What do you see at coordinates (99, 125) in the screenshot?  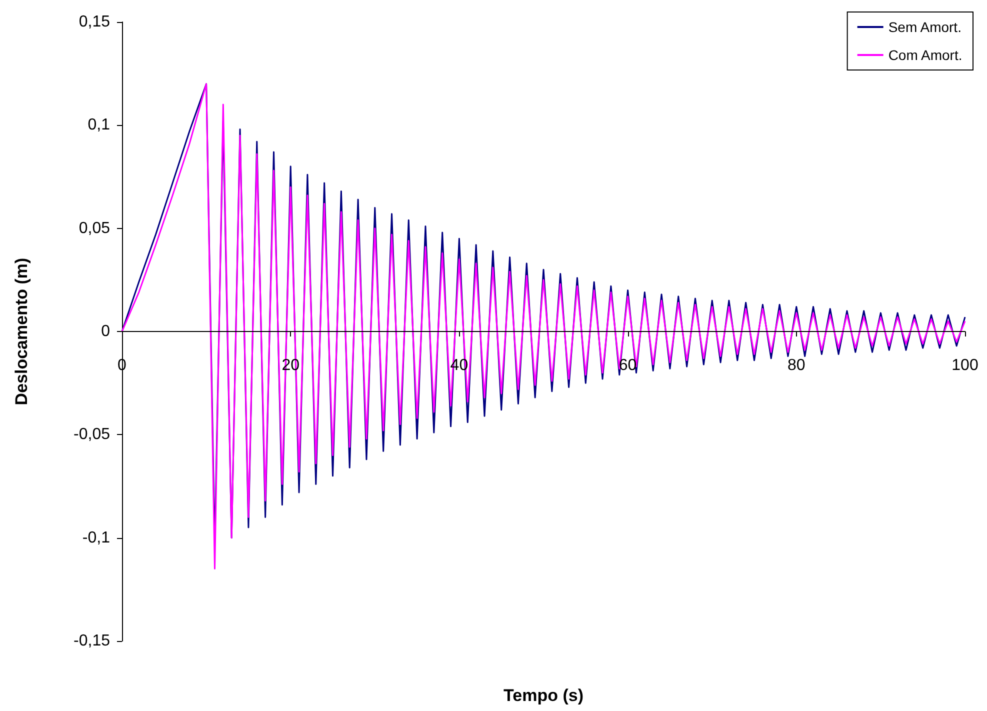 I see `y-tick-label: 0,1` at bounding box center [99, 125].